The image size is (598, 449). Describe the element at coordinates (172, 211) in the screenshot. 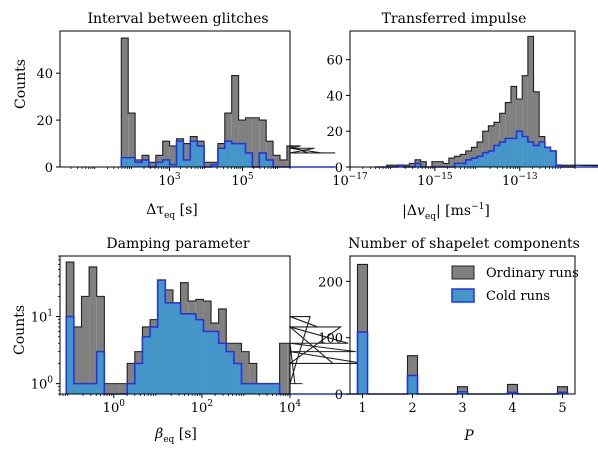

I see `x-axis-label: Δτeq [s]` at that location.